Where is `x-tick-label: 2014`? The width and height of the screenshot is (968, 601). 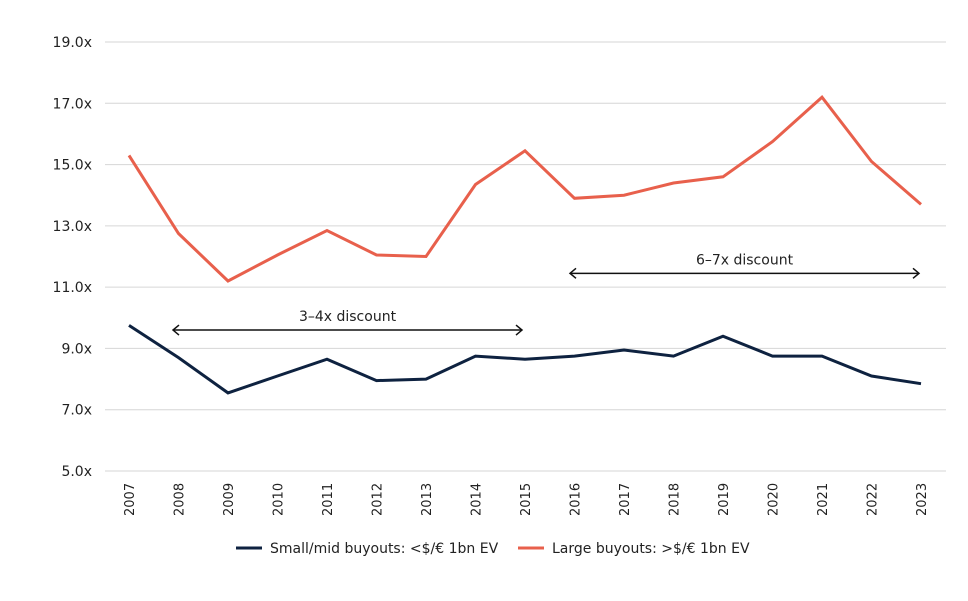 x-tick-label: 2014 is located at coordinates (477, 499).